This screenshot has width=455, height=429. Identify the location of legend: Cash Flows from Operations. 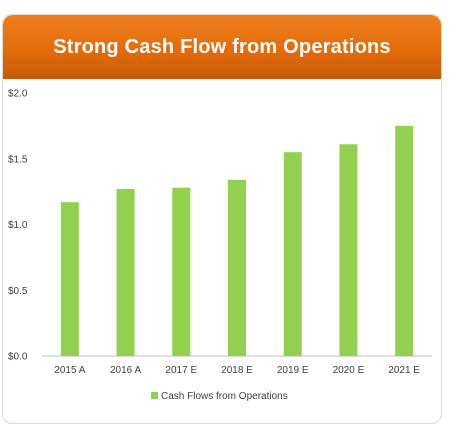
(219, 396).